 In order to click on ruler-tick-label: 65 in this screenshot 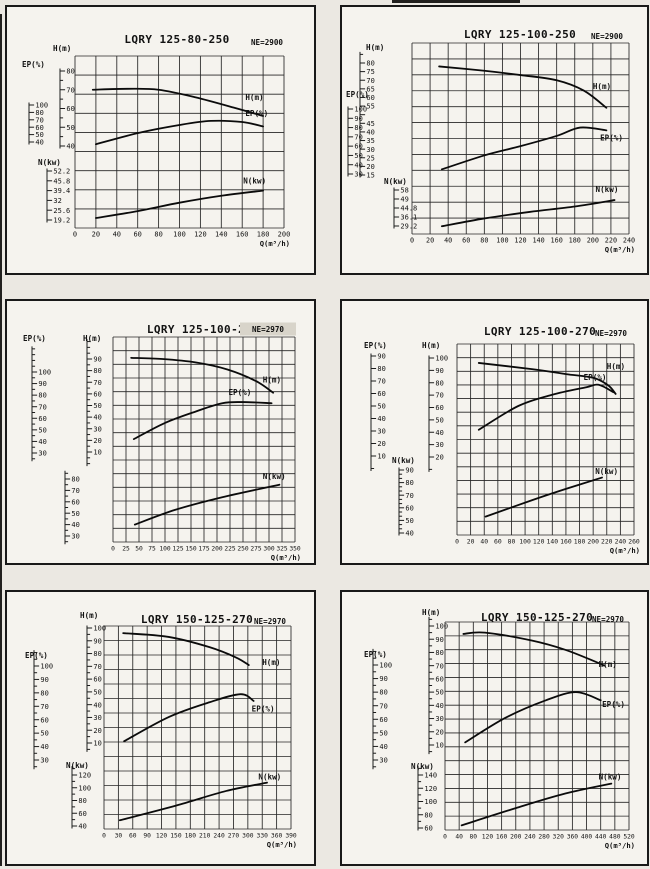, I will do `click(370, 89)`.